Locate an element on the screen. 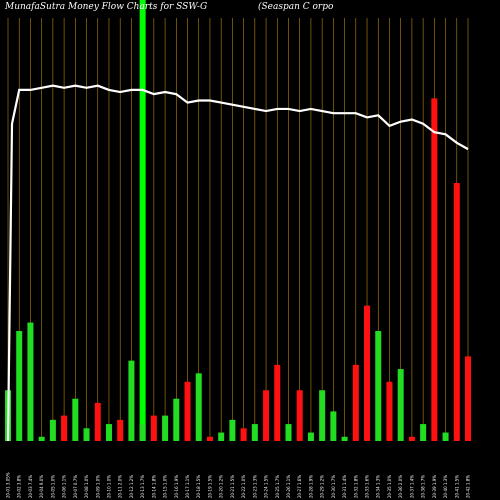 The height and width of the screenshot is (500, 500). x-tick-label: 20-39 1.9% is located at coordinates (434, 486).